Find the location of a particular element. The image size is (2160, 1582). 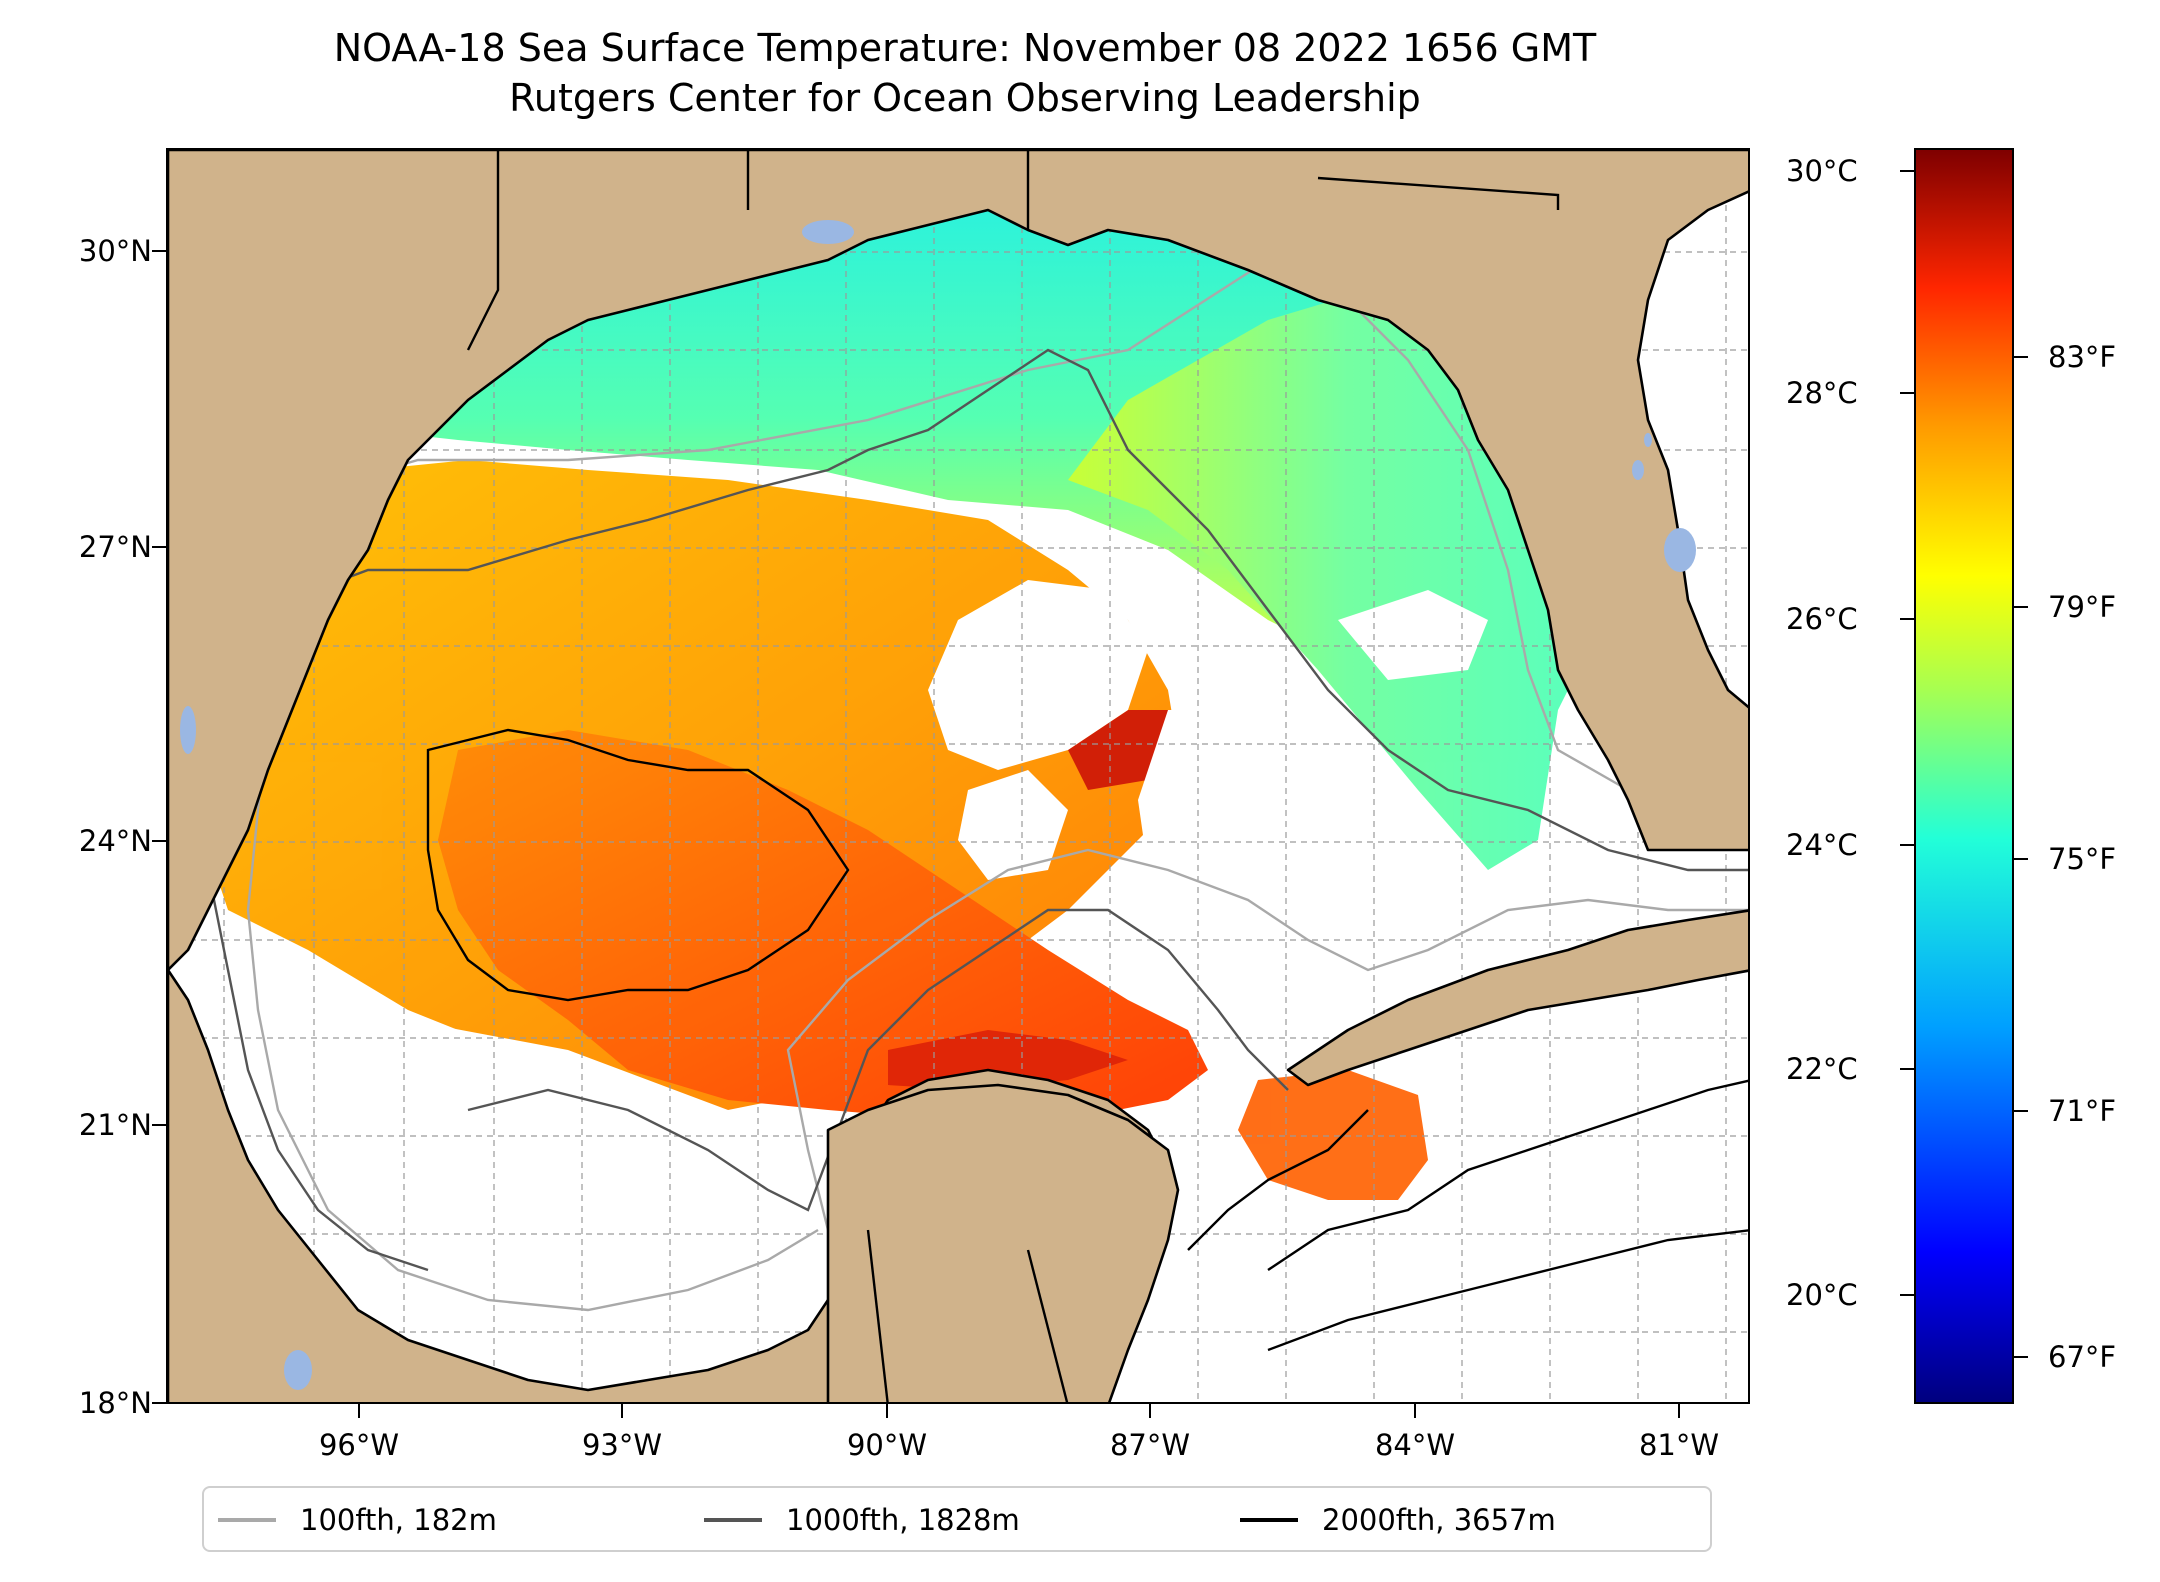

lat-label-30n: 30°N is located at coordinates (115, 251).